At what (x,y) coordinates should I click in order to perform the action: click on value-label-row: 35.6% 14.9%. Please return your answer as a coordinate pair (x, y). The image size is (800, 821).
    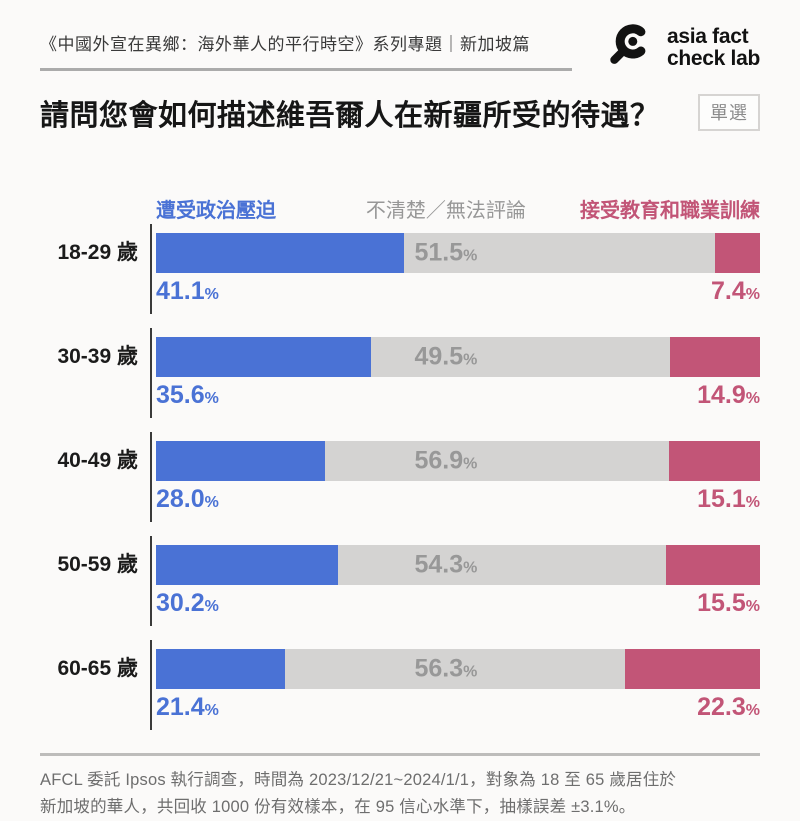
    Looking at the image, I should click on (458, 397).